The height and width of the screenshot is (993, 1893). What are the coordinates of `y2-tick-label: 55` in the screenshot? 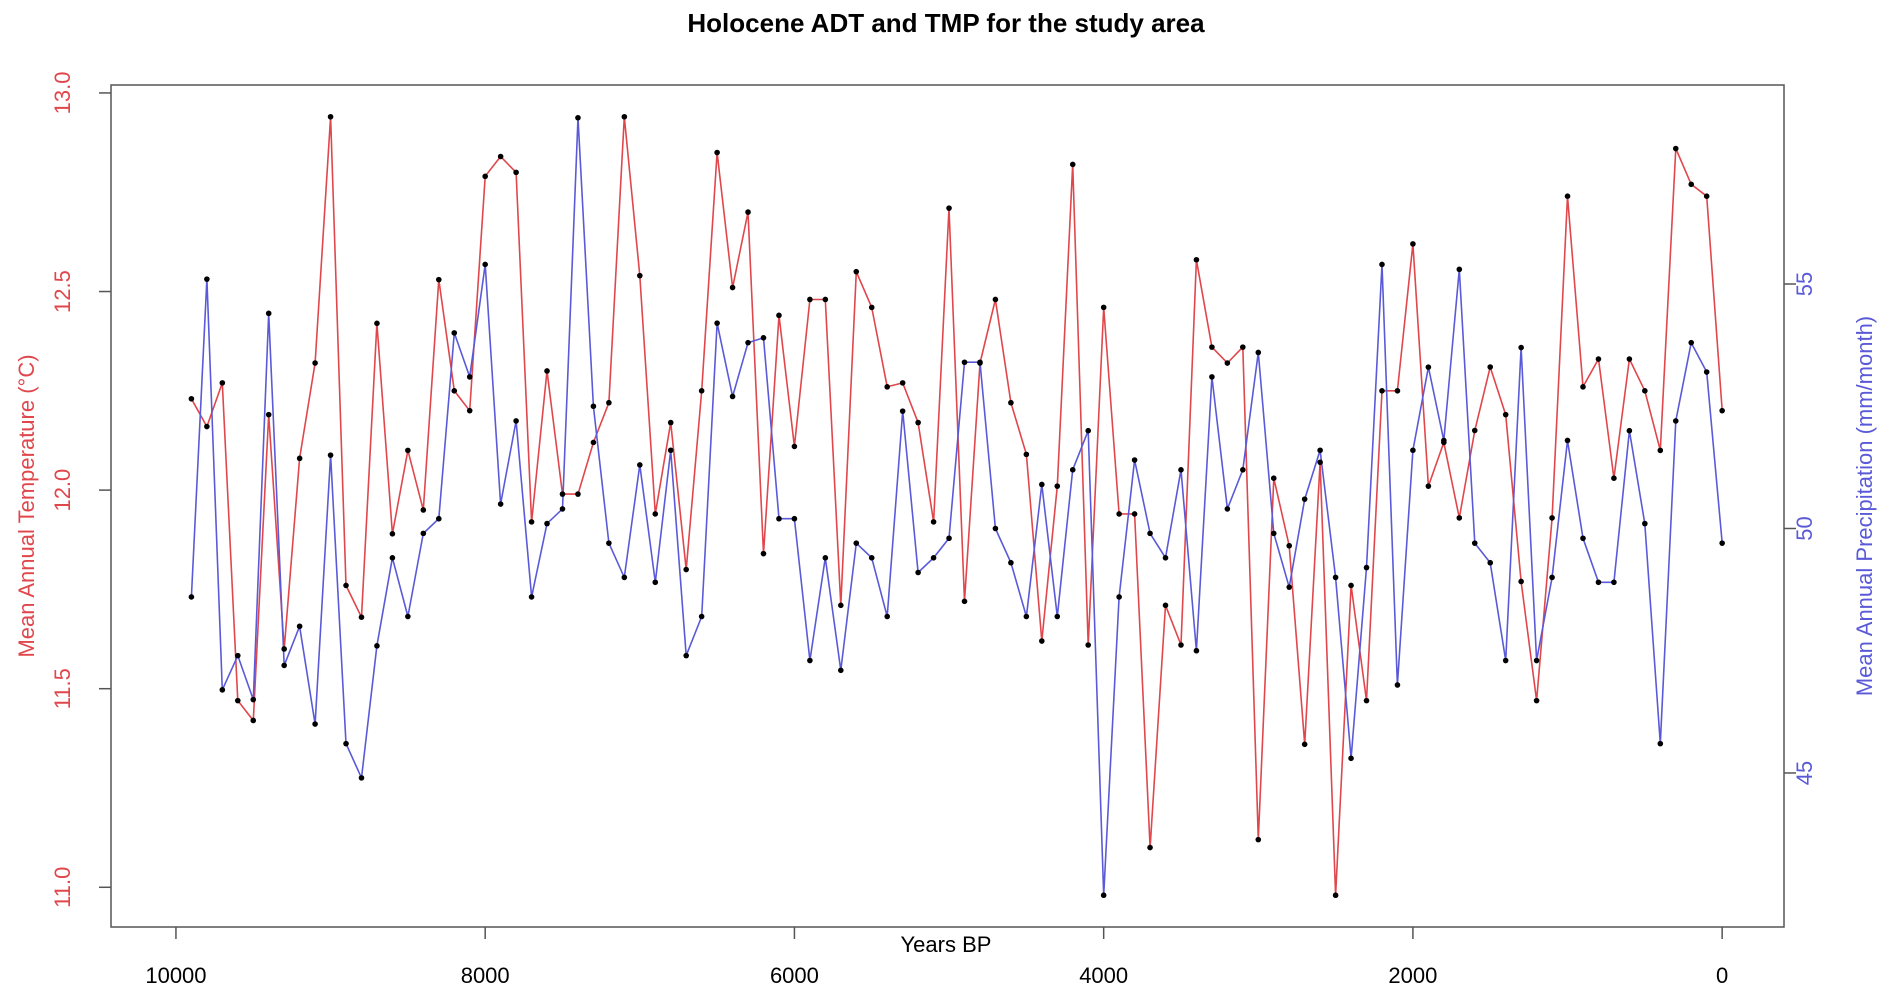 It's located at (1804, 284).